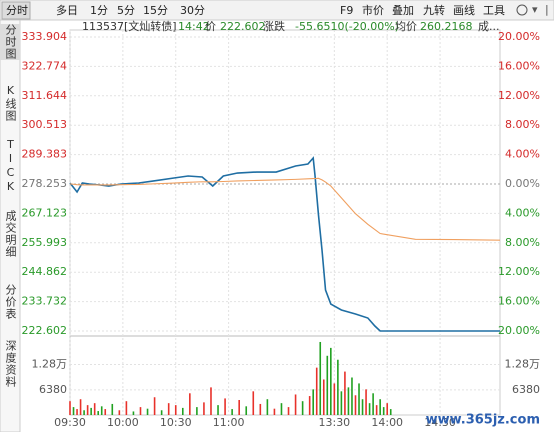  I want to click on x-tick-label: 14:30, so click(440, 422).